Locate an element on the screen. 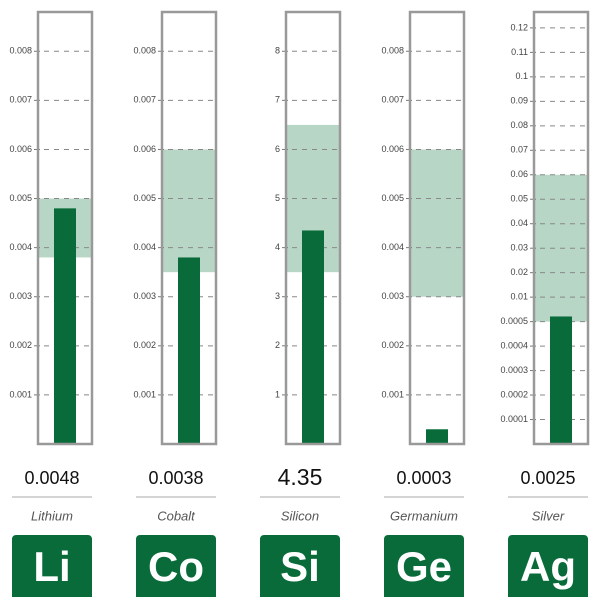  y-tick-label: 0.11 is located at coordinates (519, 52).